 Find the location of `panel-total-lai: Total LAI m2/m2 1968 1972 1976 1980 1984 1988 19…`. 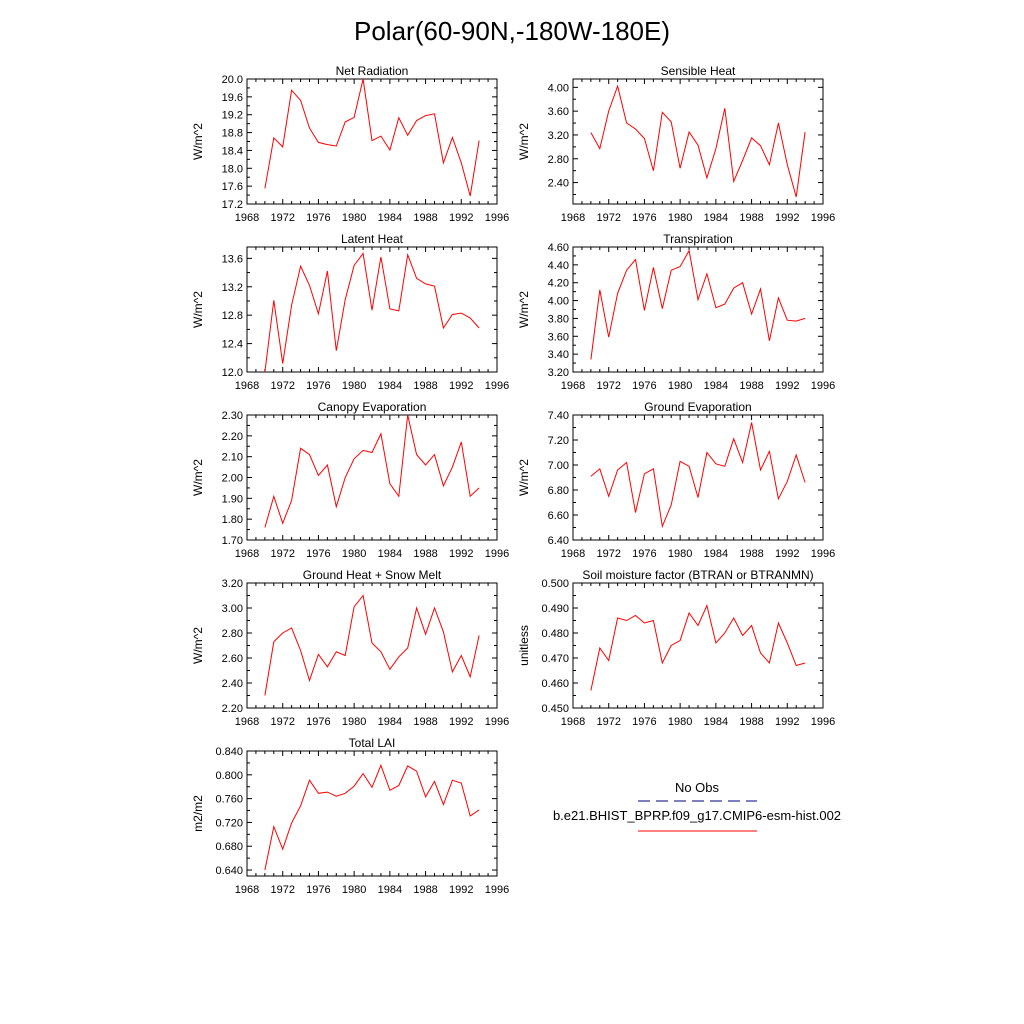

panel-total-lai: Total LAI m2/m2 1968 1972 1976 1980 1984 1988 19… is located at coordinates (350, 816).